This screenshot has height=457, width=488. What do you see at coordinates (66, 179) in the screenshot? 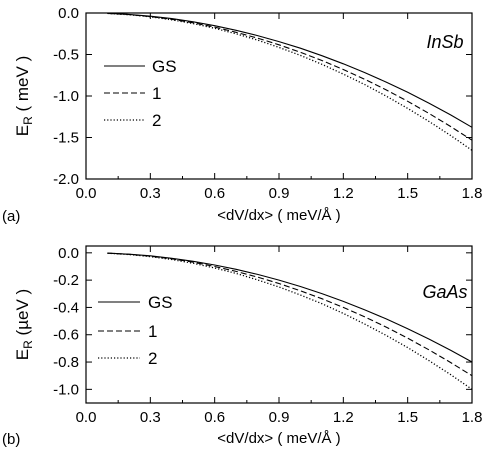
I see `y-tick-label: -2.0` at bounding box center [66, 179].